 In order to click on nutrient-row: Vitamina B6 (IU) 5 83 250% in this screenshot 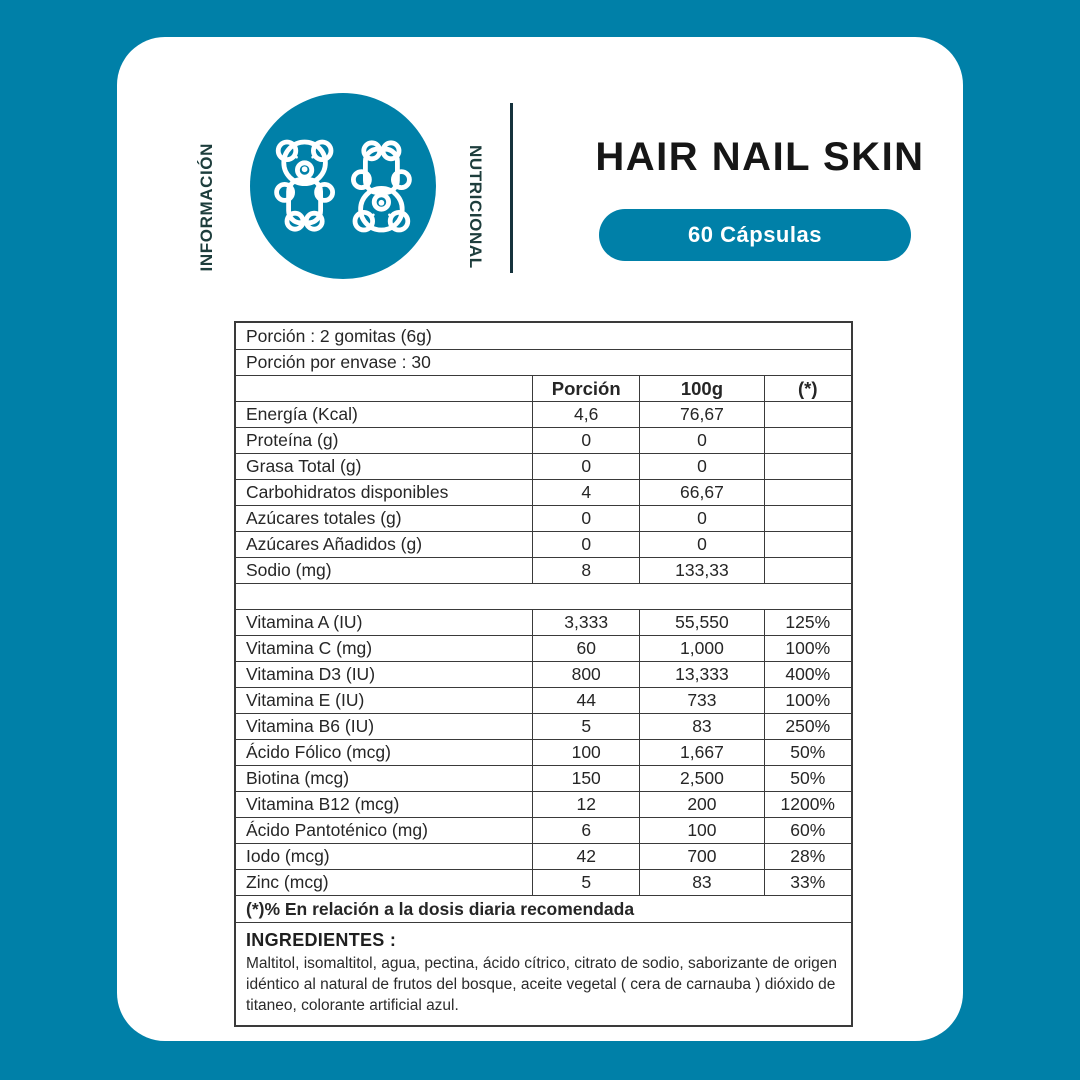, I will do `click(543, 726)`.